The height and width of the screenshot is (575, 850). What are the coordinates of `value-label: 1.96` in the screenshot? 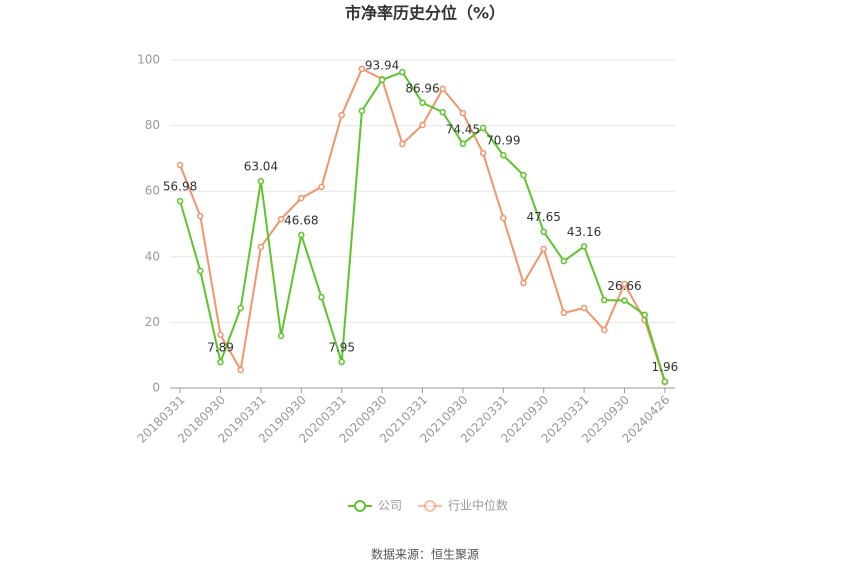 It's located at (665, 367).